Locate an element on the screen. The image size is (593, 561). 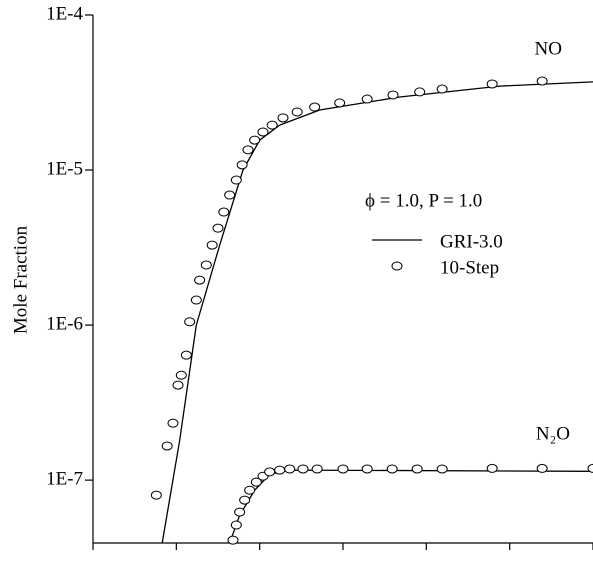
line is located at coordinates (411, 506).